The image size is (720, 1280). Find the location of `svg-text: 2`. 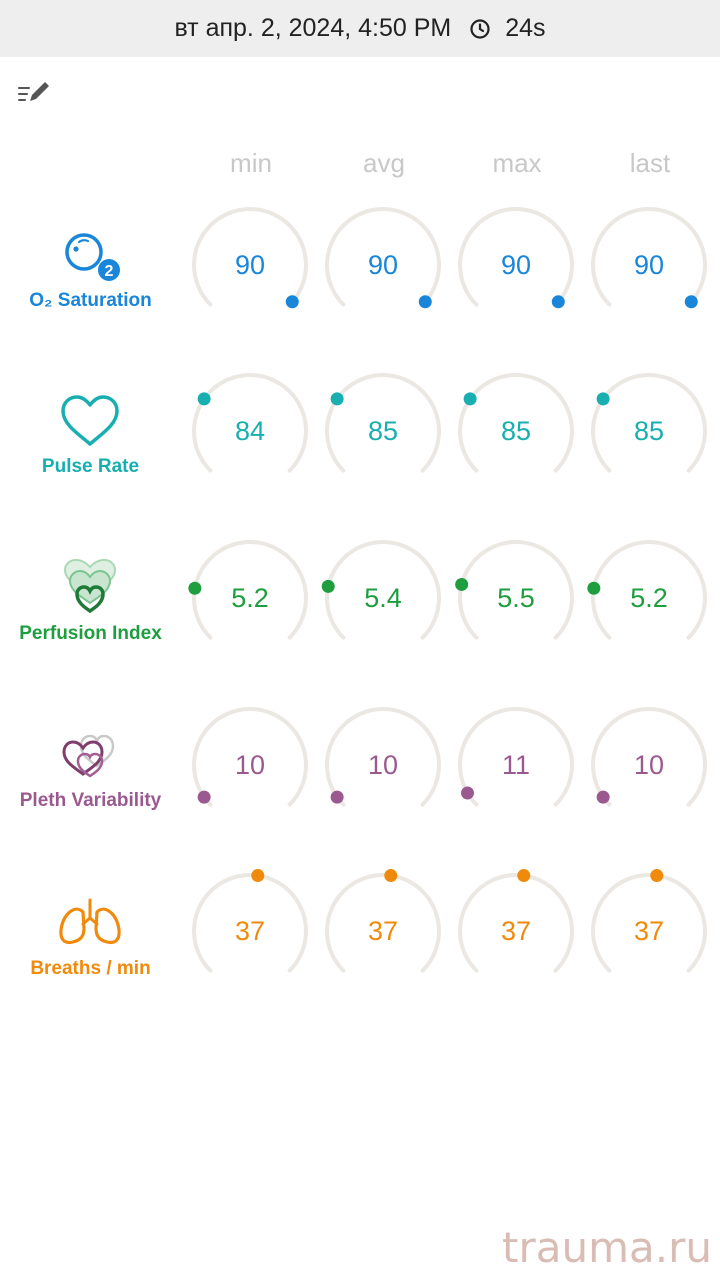

svg-text: 2 is located at coordinates (109, 271).